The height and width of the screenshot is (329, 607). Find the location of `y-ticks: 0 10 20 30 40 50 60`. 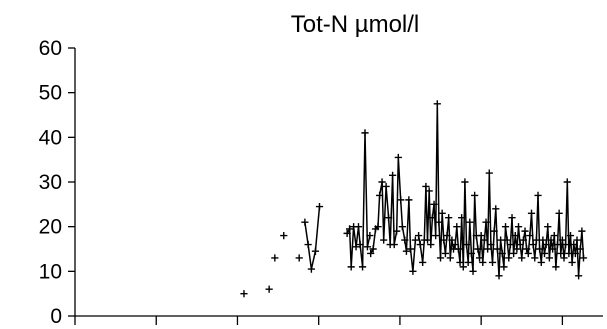

y-ticks: 0 10 20 30 40 50 60 is located at coordinates (57, 182).